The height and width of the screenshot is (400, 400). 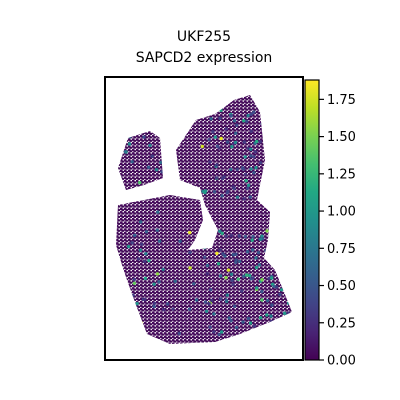 What do you see at coordinates (341, 361) in the screenshot?
I see `colorbar-tick-label: 0.00` at bounding box center [341, 361].